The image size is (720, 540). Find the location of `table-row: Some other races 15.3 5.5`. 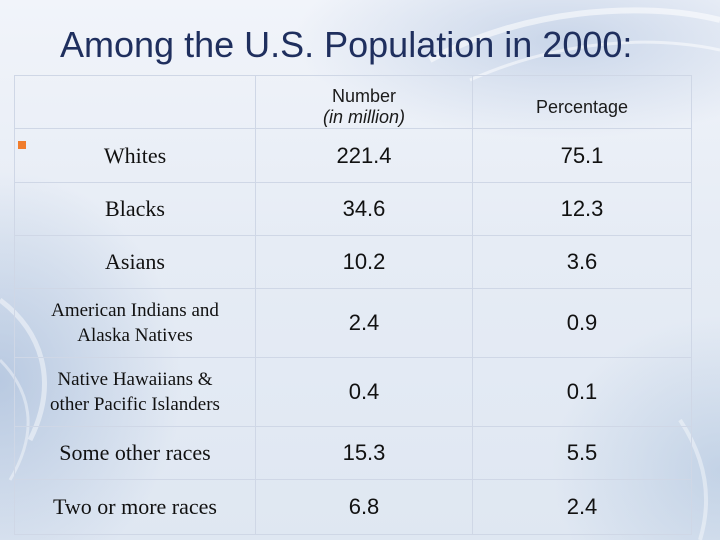

table-row: Some other races 15.3 5.5 is located at coordinates (353, 453).